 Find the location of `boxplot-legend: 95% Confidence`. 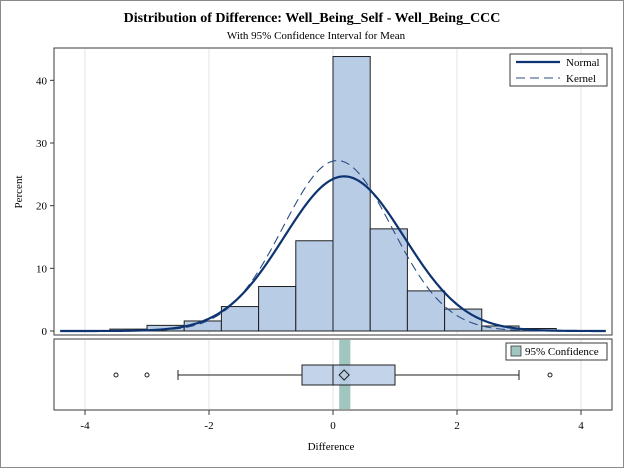

boxplot-legend: 95% Confidence is located at coordinates (556, 351).